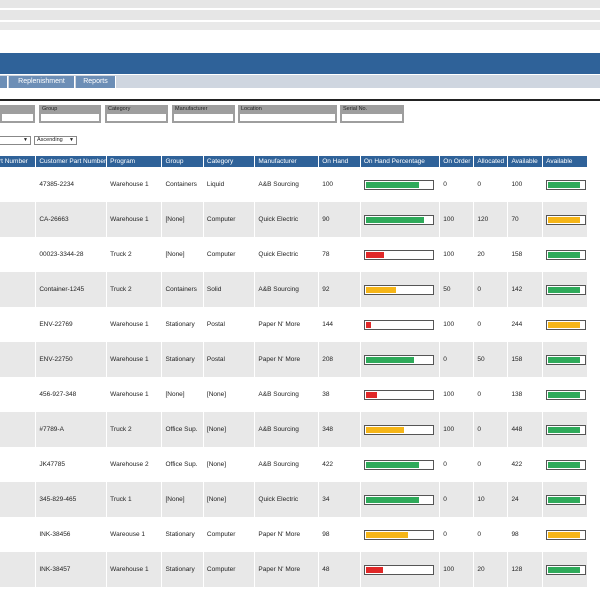  Describe the element at coordinates (229, 161) in the screenshot. I see `column-header: Category` at that location.